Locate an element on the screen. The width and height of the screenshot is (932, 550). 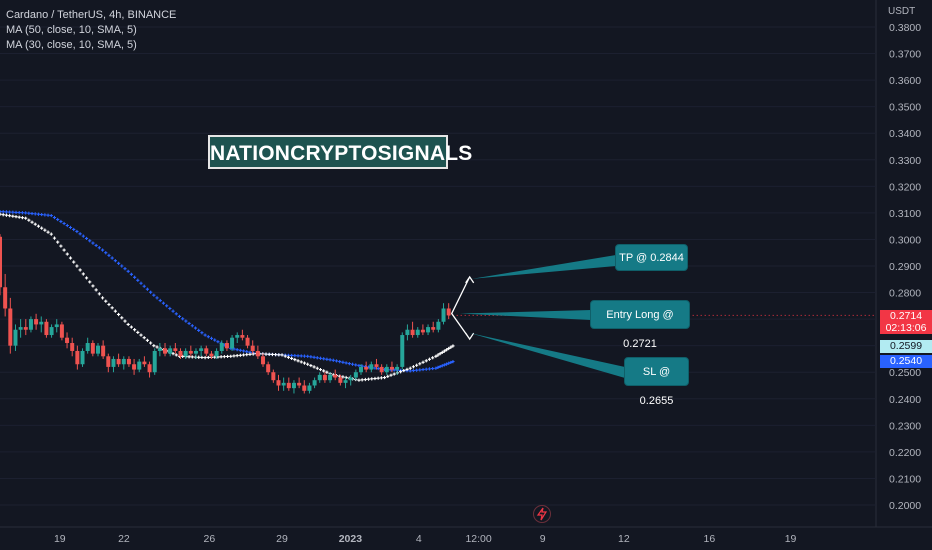
price-tick-label: 0.3700 is located at coordinates (905, 55).